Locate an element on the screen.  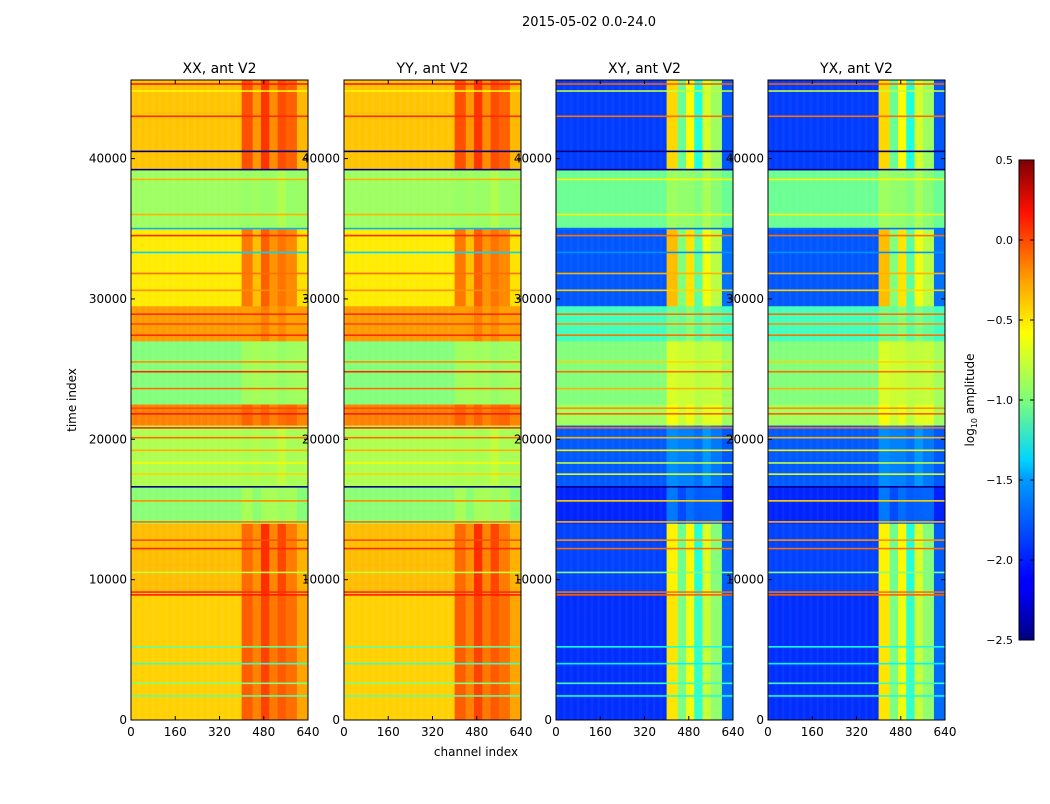
colorbar-tick-label: 0.0 is located at coordinates (1005, 240).